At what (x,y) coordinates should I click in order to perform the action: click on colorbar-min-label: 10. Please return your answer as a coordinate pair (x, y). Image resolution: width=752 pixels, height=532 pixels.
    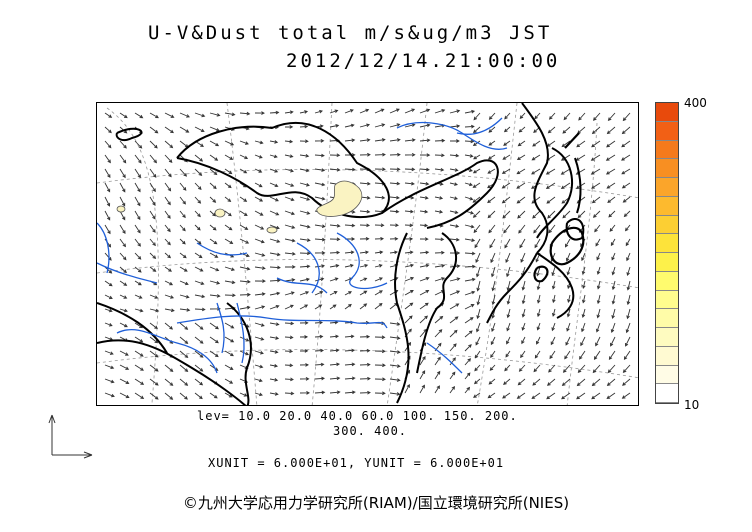
    Looking at the image, I should click on (692, 405).